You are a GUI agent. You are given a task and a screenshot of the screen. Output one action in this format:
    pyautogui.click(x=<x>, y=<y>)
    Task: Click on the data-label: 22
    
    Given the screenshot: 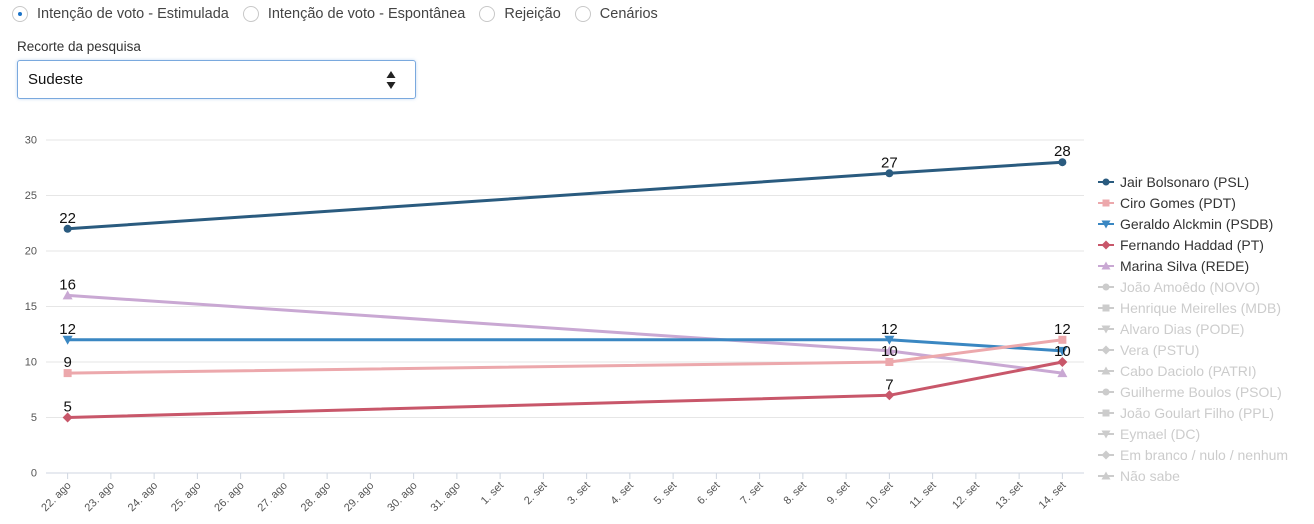 What is the action you would take?
    pyautogui.click(x=67, y=218)
    